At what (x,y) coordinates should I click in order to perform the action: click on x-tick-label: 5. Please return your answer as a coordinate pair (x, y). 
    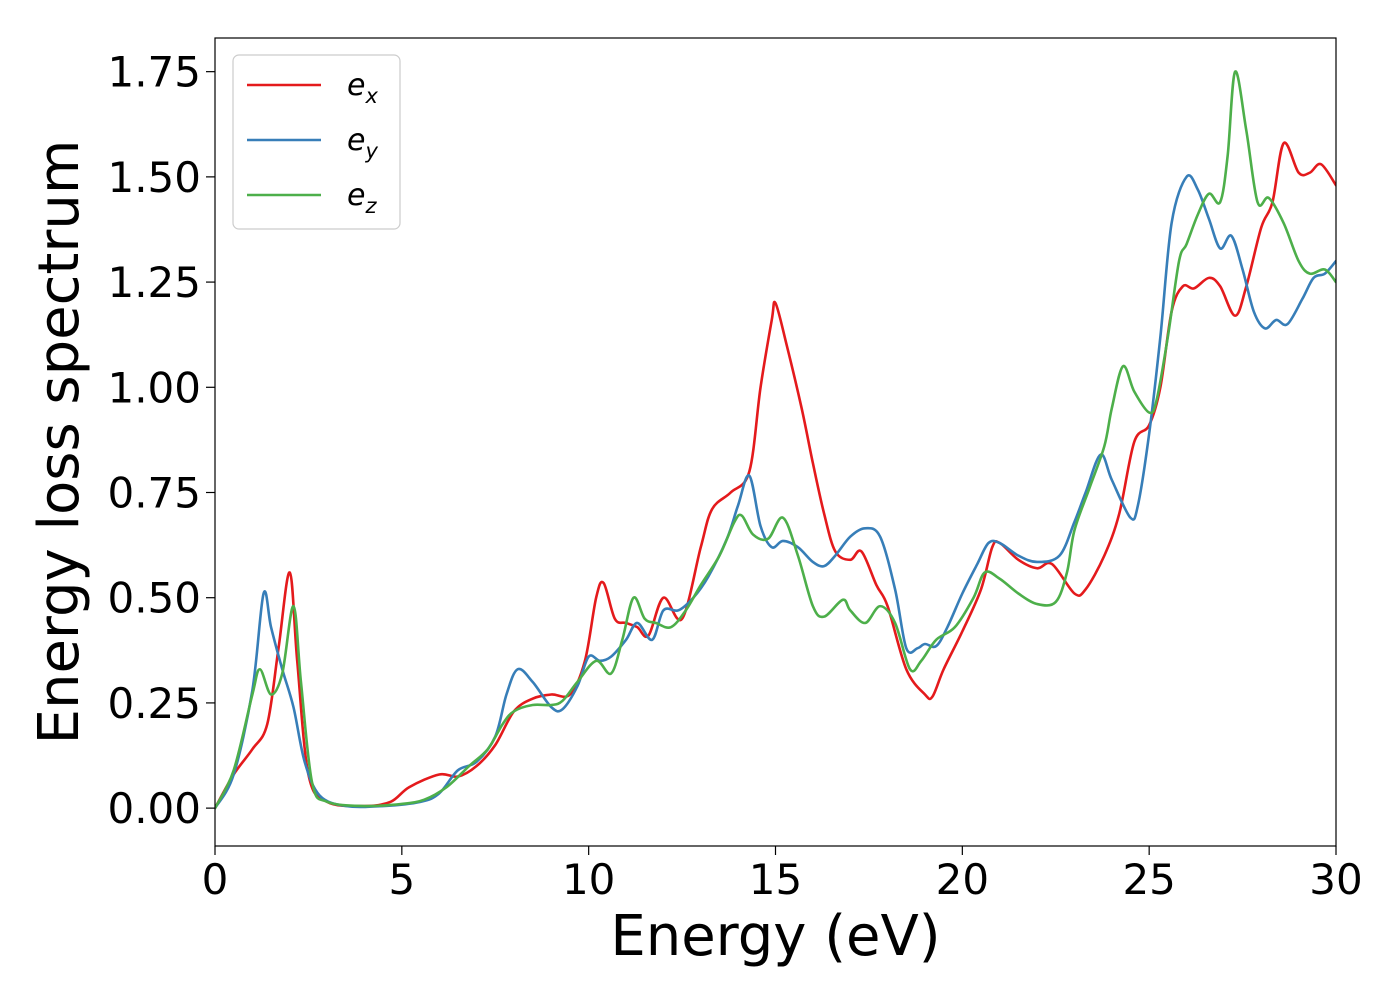
    Looking at the image, I should click on (401, 879).